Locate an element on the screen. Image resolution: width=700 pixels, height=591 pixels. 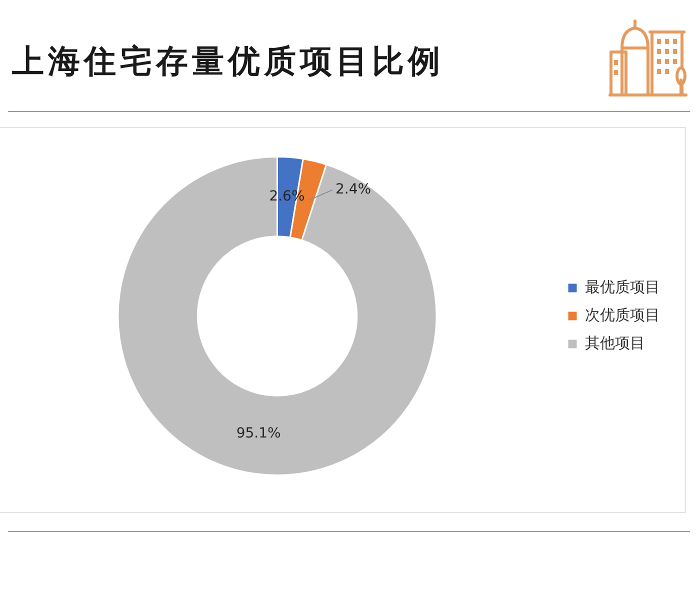
data-label: 95.1% is located at coordinates (258, 434).